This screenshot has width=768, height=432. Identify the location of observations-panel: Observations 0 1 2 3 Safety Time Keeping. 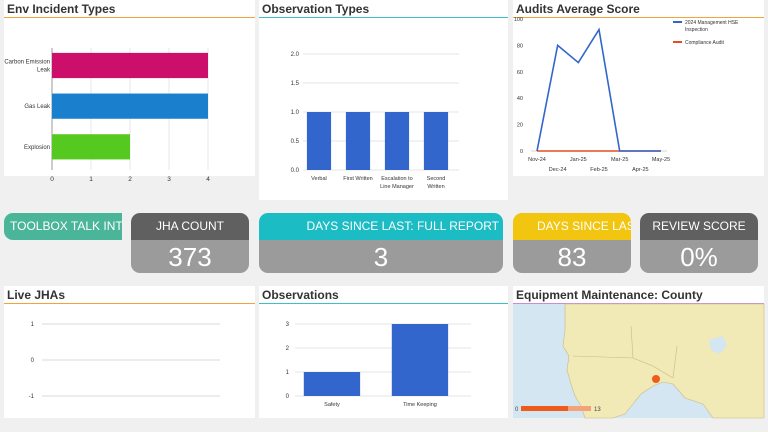
(383, 352).